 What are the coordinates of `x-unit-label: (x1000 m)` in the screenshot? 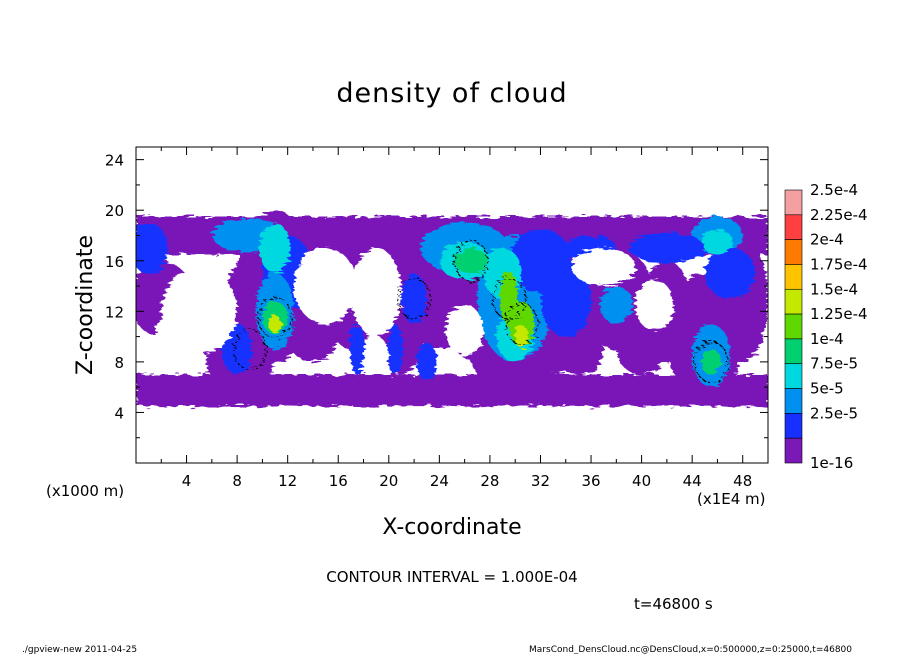 It's located at (85, 491).